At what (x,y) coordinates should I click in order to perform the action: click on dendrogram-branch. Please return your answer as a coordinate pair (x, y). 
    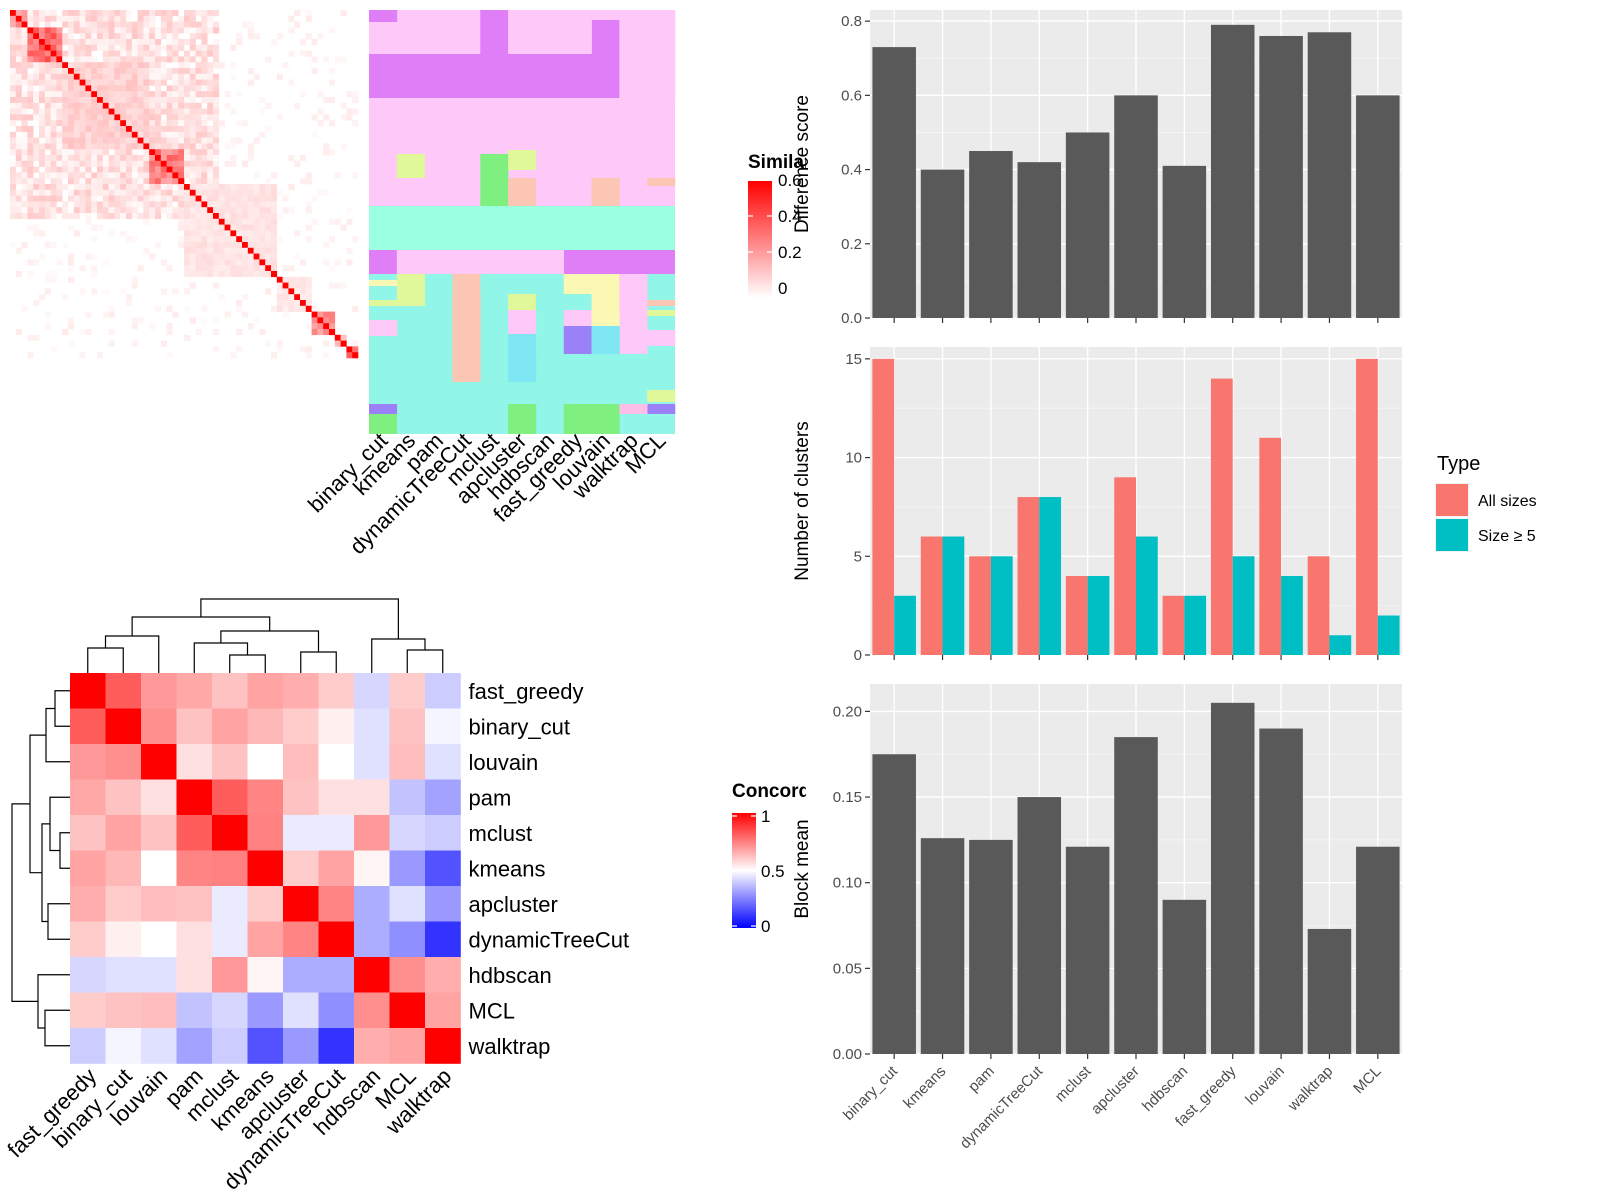
    Looking at the image, I should click on (58, 921).